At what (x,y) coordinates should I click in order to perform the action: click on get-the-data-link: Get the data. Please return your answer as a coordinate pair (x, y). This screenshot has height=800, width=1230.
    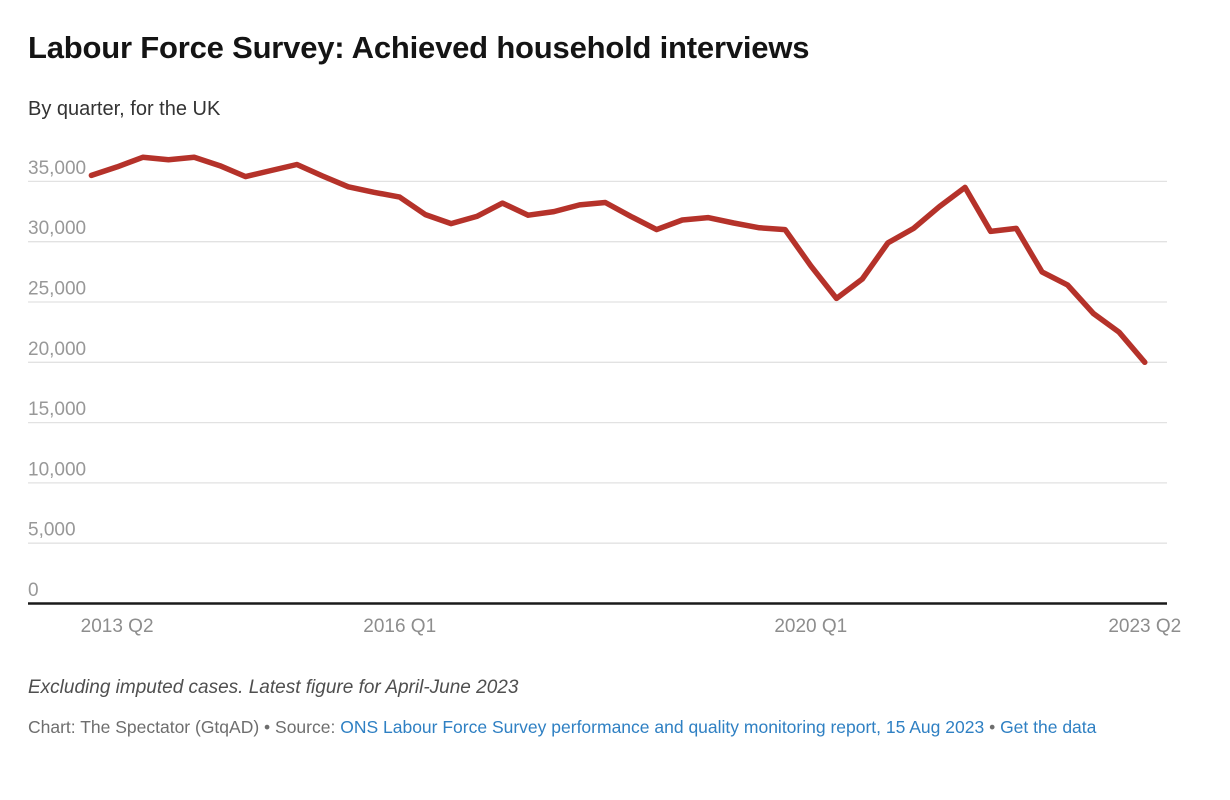
    Looking at the image, I should click on (1048, 727).